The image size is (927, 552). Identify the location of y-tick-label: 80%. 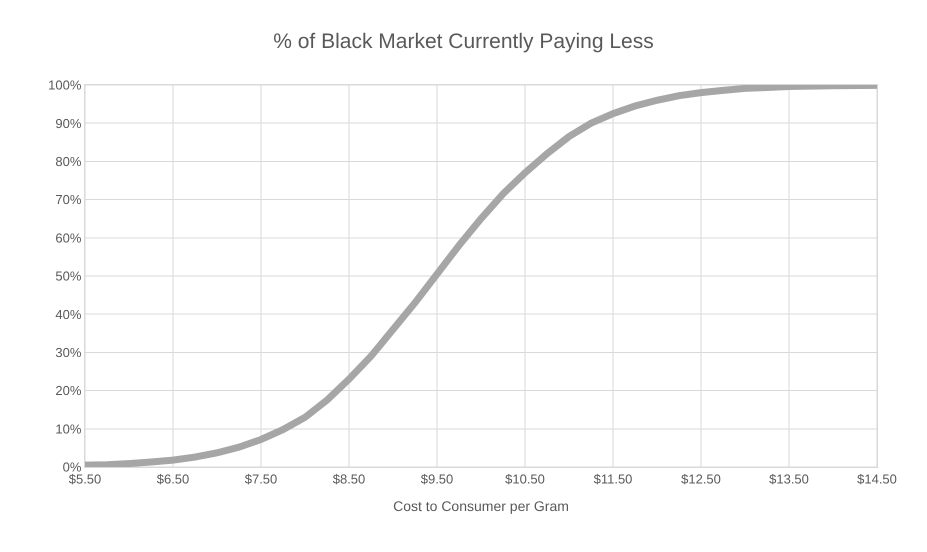
(68, 161).